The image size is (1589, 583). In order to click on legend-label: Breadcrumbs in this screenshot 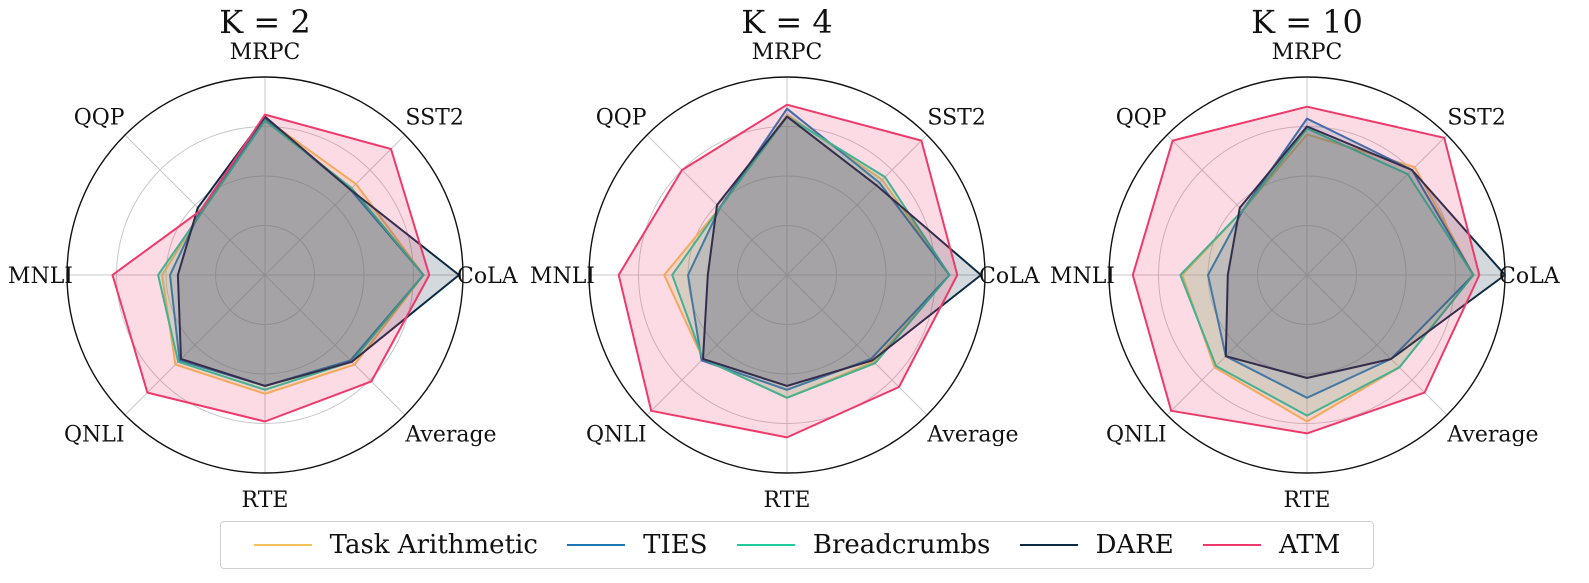, I will do `click(901, 545)`.